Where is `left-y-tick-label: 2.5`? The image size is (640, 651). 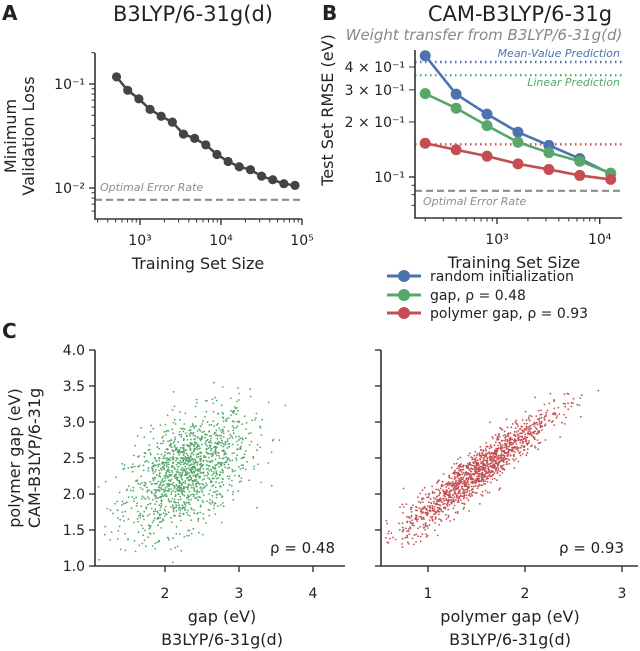 left-y-tick-label: 2.5 is located at coordinates (74, 459).